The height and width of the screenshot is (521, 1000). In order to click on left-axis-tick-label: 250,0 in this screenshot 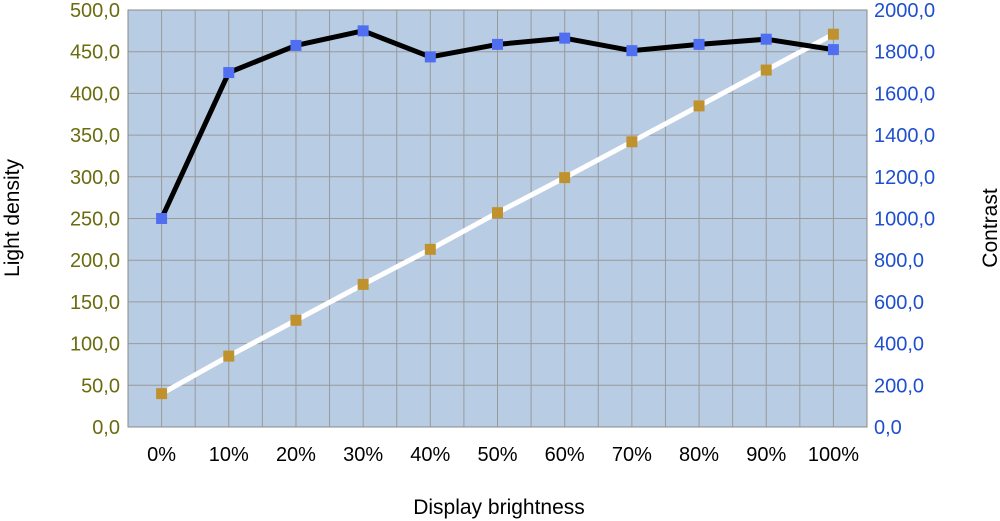, I will do `click(95, 220)`.